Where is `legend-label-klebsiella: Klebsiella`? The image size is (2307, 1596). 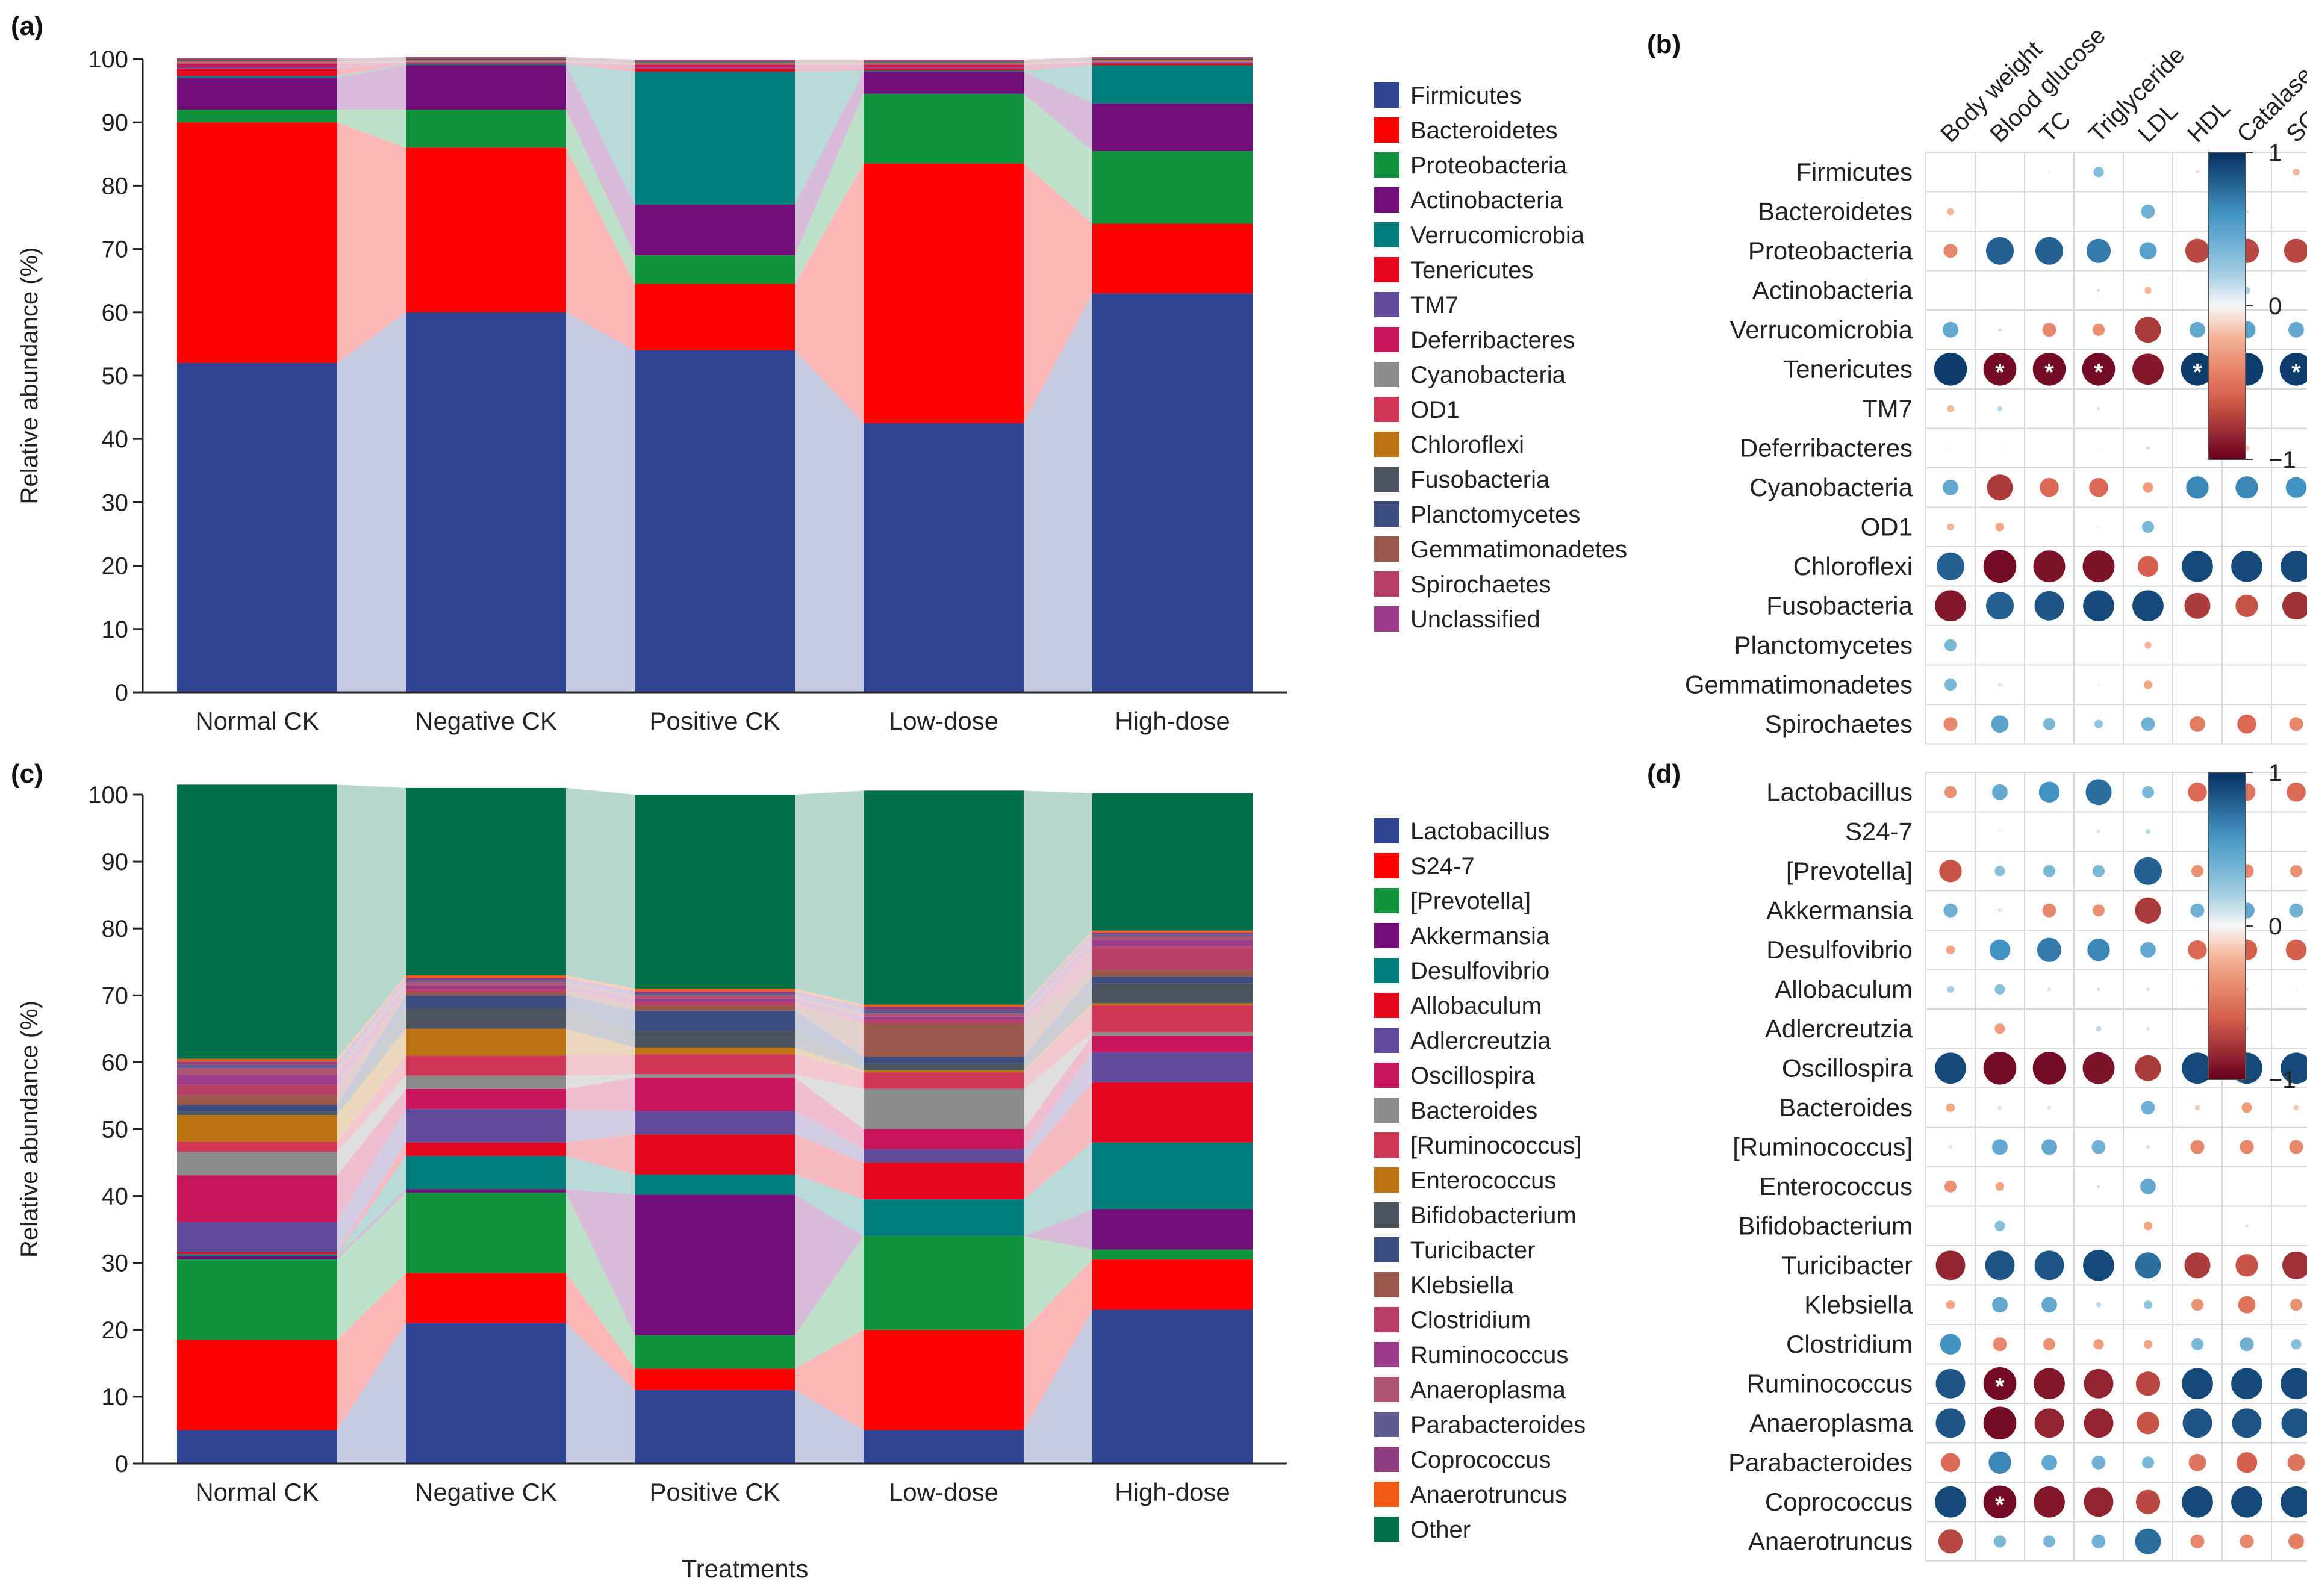 legend-label-klebsiella: Klebsiella is located at coordinates (1462, 1285).